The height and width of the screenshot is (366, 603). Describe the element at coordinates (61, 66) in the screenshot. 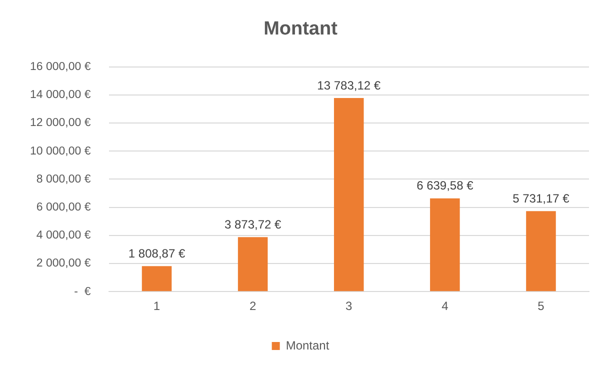

I see `y-tick-label: 16 000,00 €` at that location.